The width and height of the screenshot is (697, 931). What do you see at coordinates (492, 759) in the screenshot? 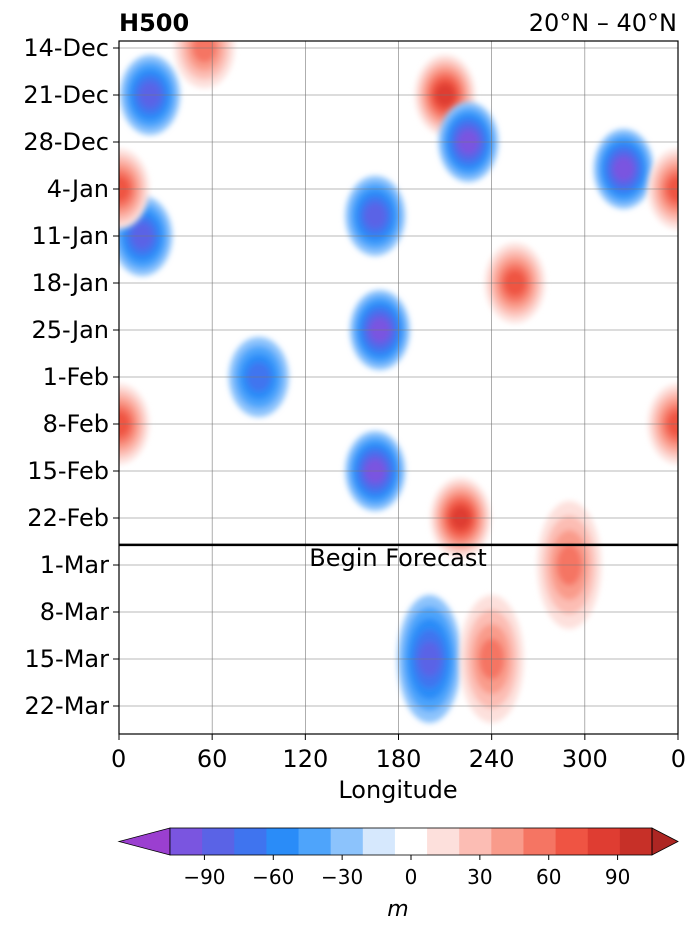
I see `x-tick-label: 240` at bounding box center [492, 759].